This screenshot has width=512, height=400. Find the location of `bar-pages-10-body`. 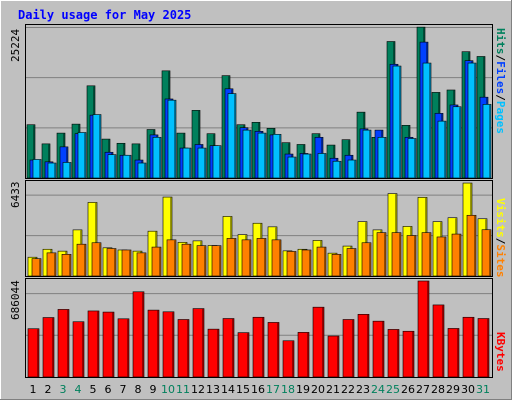

bar-pages-10-body is located at coordinates (172, 139).